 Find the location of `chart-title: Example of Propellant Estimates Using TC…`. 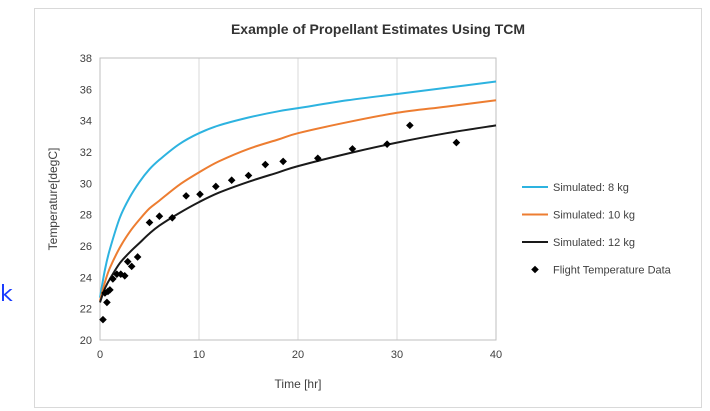

chart-title: Example of Propellant Estimates Using TC… is located at coordinates (378, 29).